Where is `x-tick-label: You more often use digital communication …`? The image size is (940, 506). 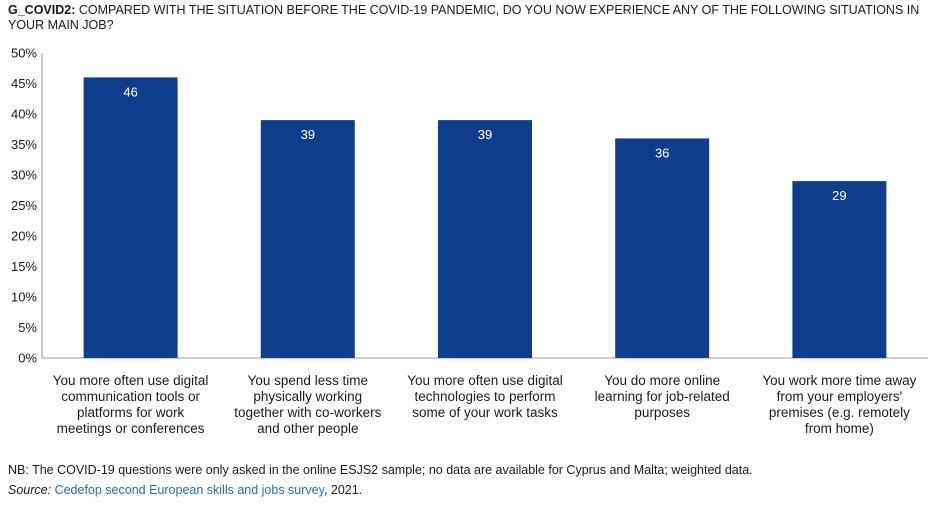 x-tick-label: You more often use digital communication … is located at coordinates (131, 404).